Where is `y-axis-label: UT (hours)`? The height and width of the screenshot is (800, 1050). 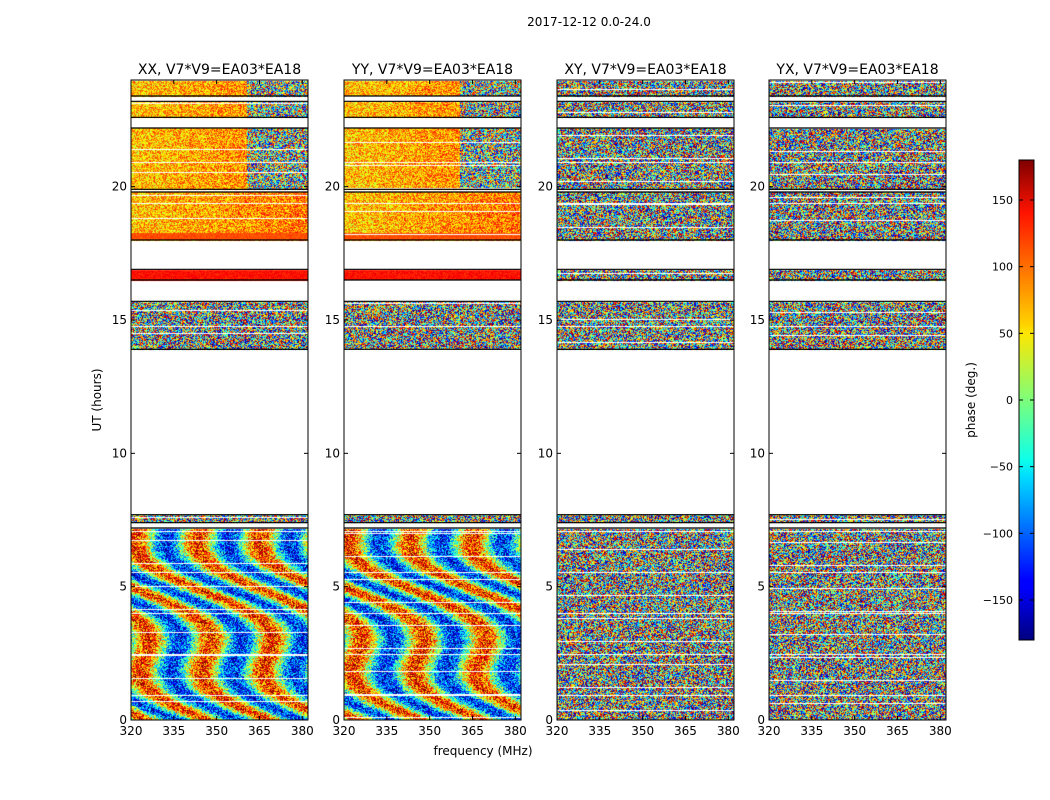
y-axis-label: UT (hours) is located at coordinates (97, 399).